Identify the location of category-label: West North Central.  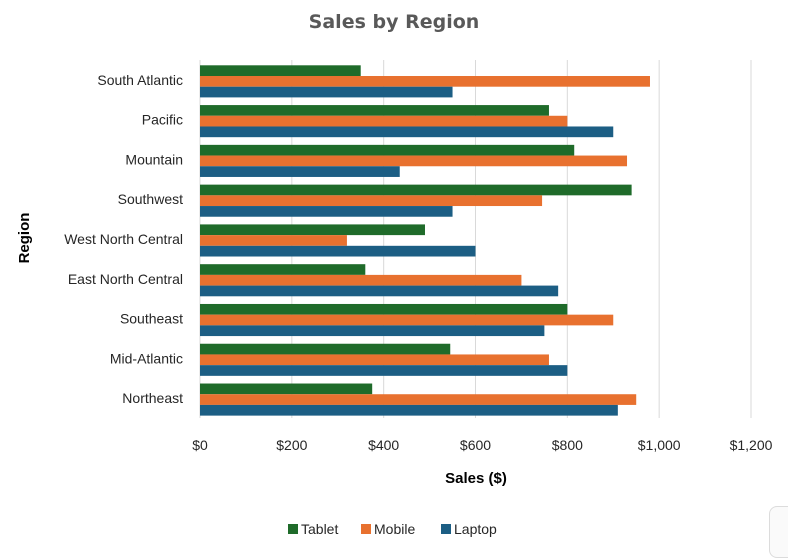
(123, 239).